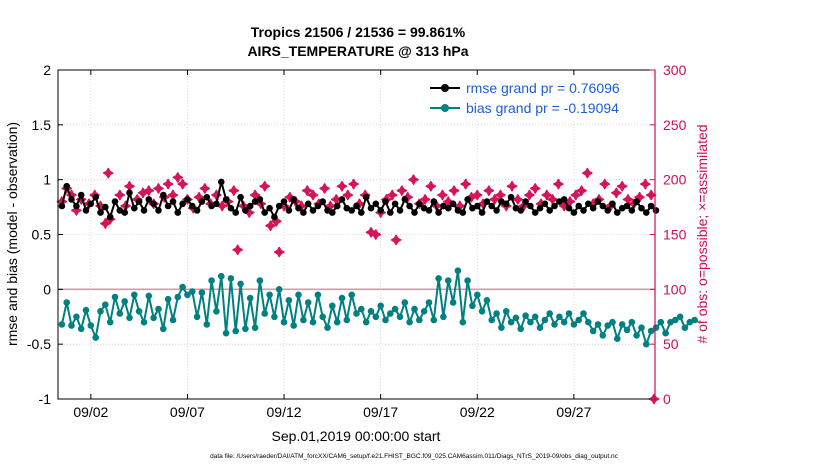  What do you see at coordinates (675, 289) in the screenshot?
I see `right-y-tick-label: 100` at bounding box center [675, 289].